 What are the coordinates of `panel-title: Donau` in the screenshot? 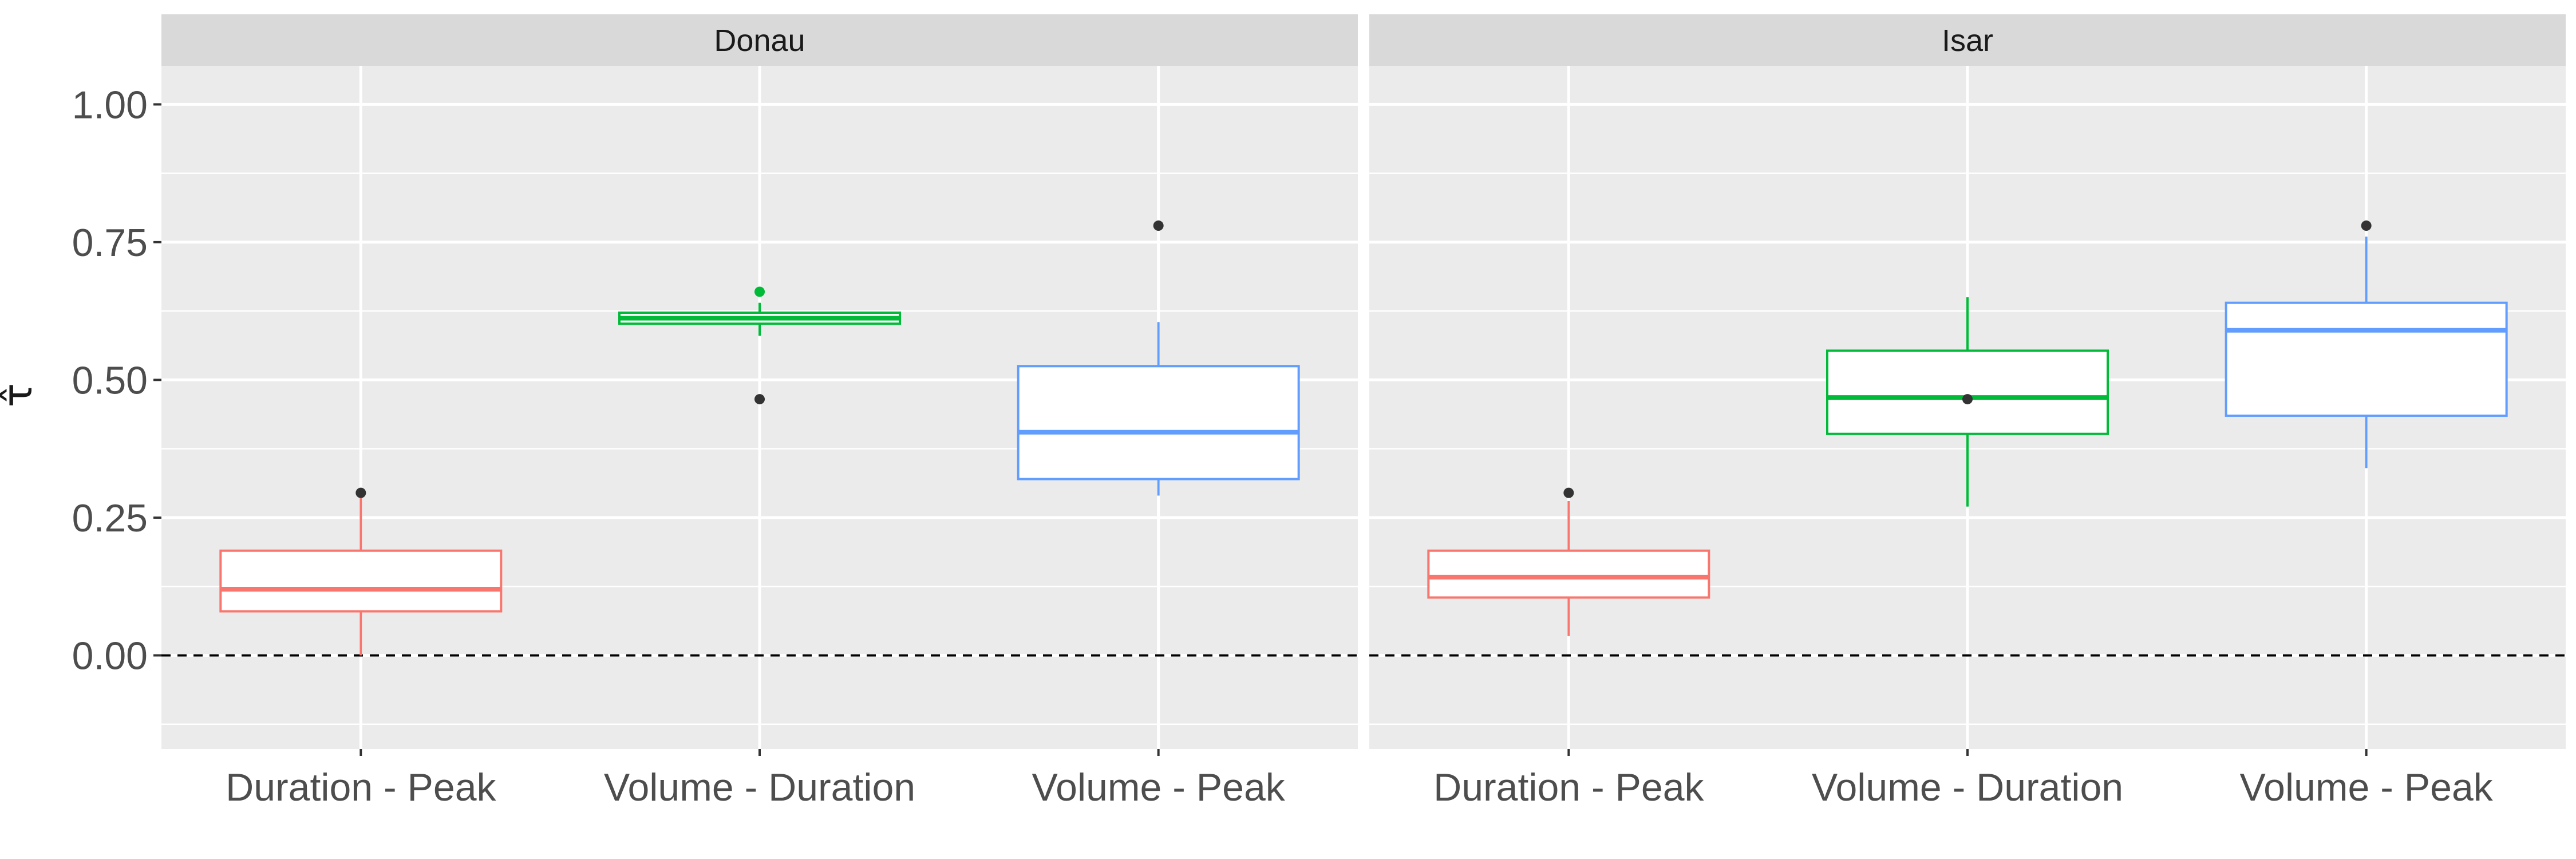 It's located at (759, 40).